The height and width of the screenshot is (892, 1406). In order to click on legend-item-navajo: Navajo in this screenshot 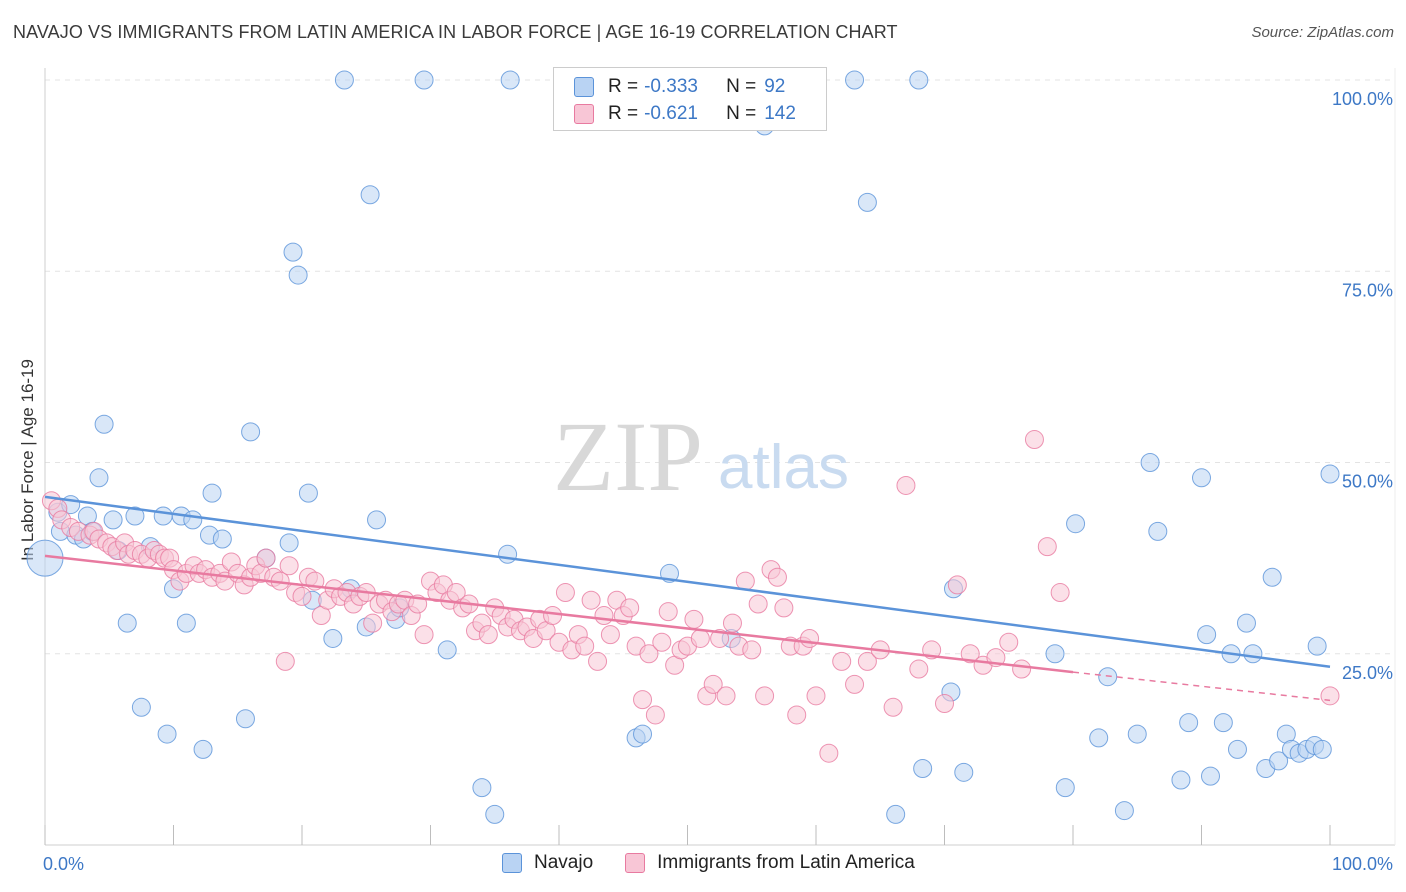, I will do `click(547, 863)`.